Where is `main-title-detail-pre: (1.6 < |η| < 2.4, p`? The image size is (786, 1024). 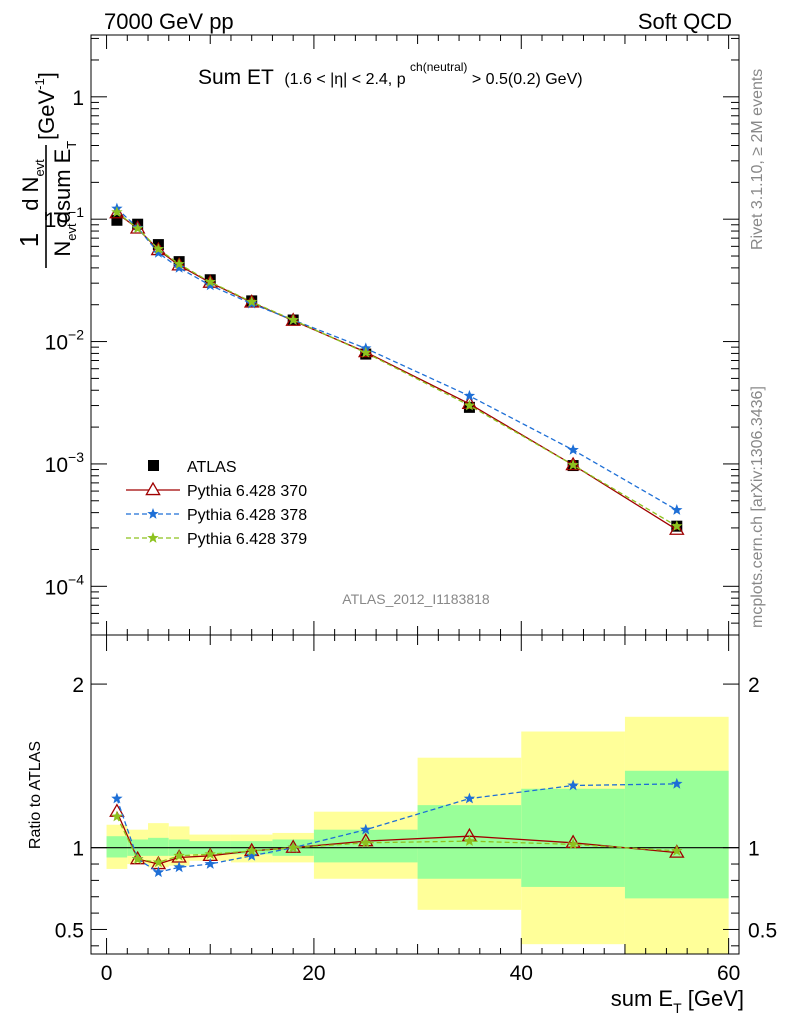 main-title-detail-pre: (1.6 < |η| < 2.4, p is located at coordinates (344, 79).